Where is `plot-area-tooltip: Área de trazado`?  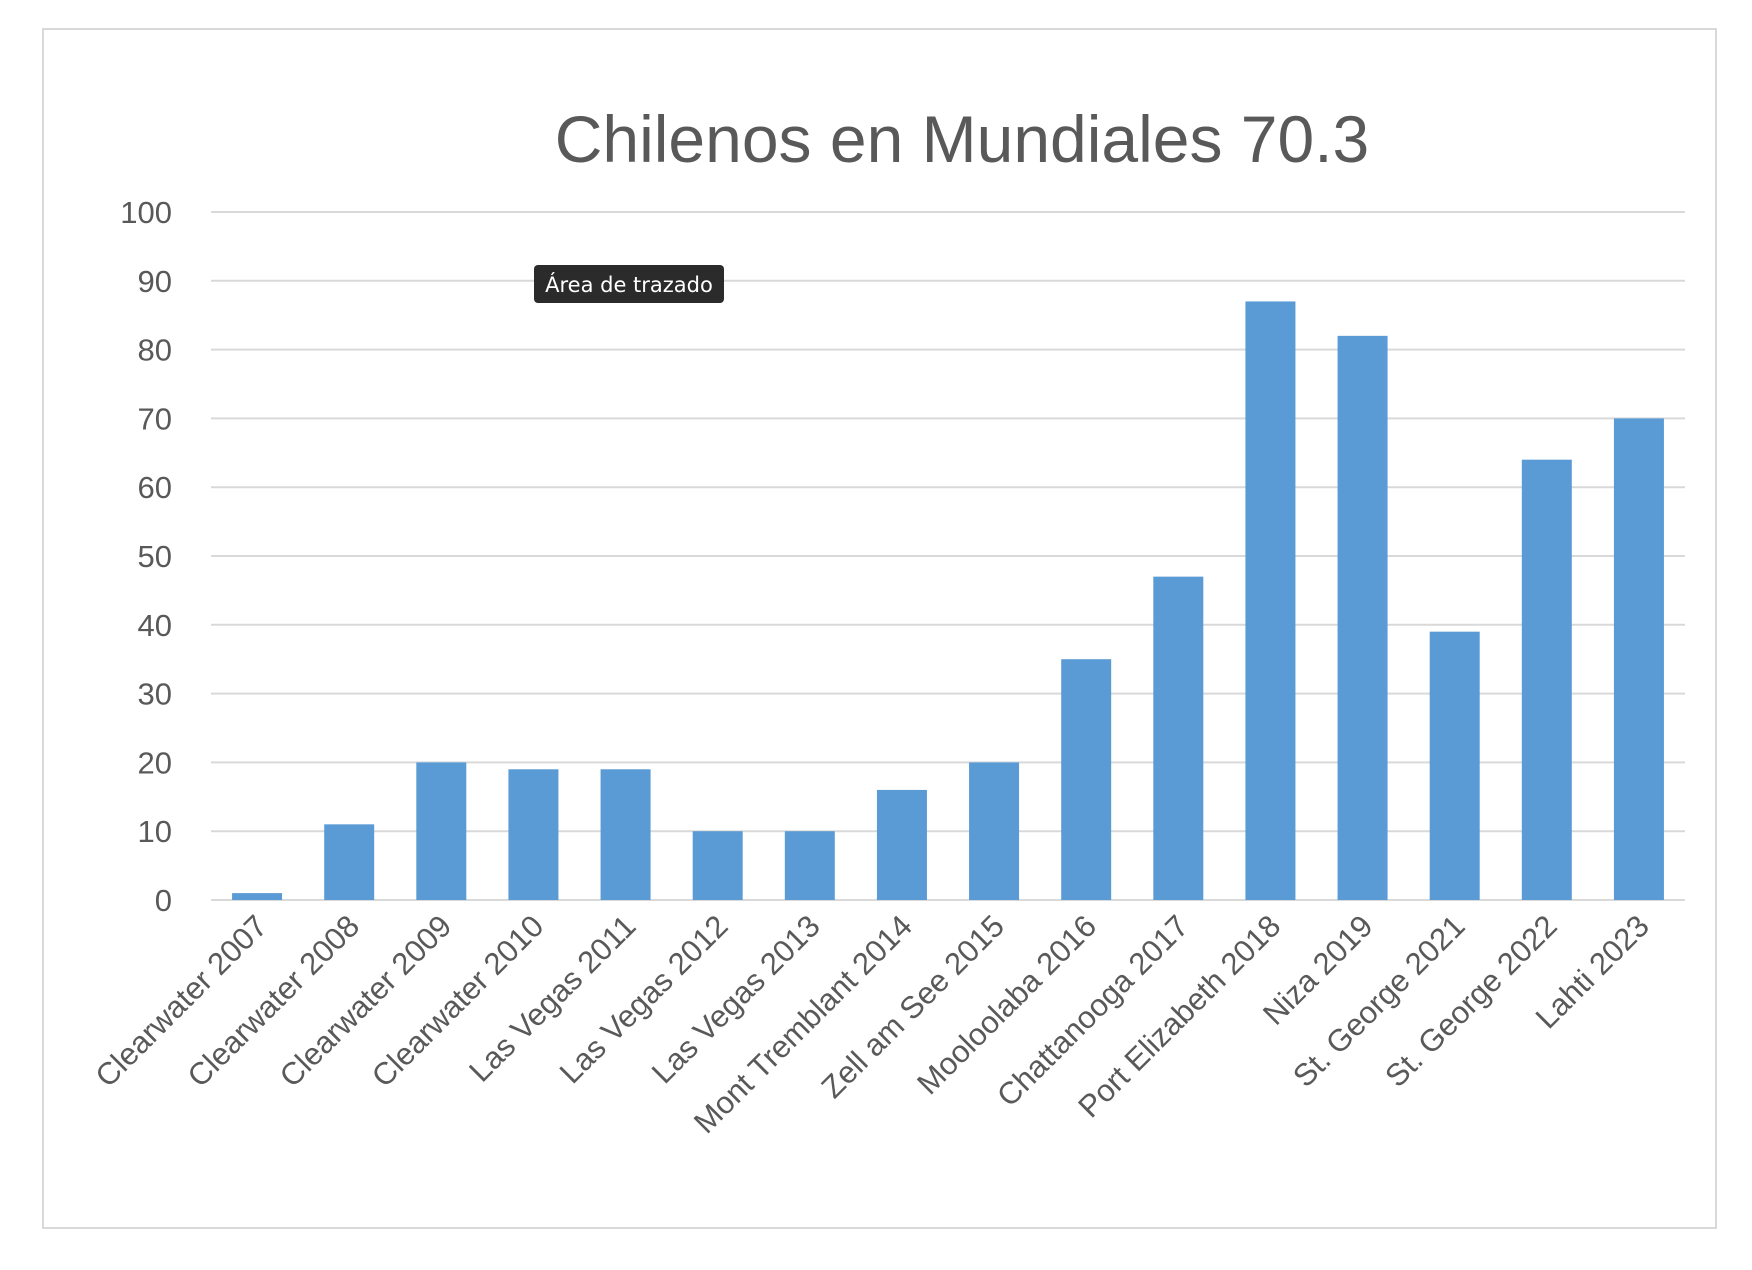 plot-area-tooltip: Área de trazado is located at coordinates (629, 284).